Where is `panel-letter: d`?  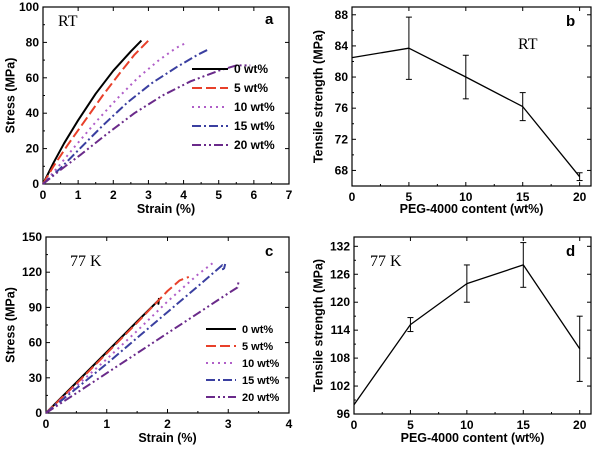
panel-letter: d is located at coordinates (570, 251).